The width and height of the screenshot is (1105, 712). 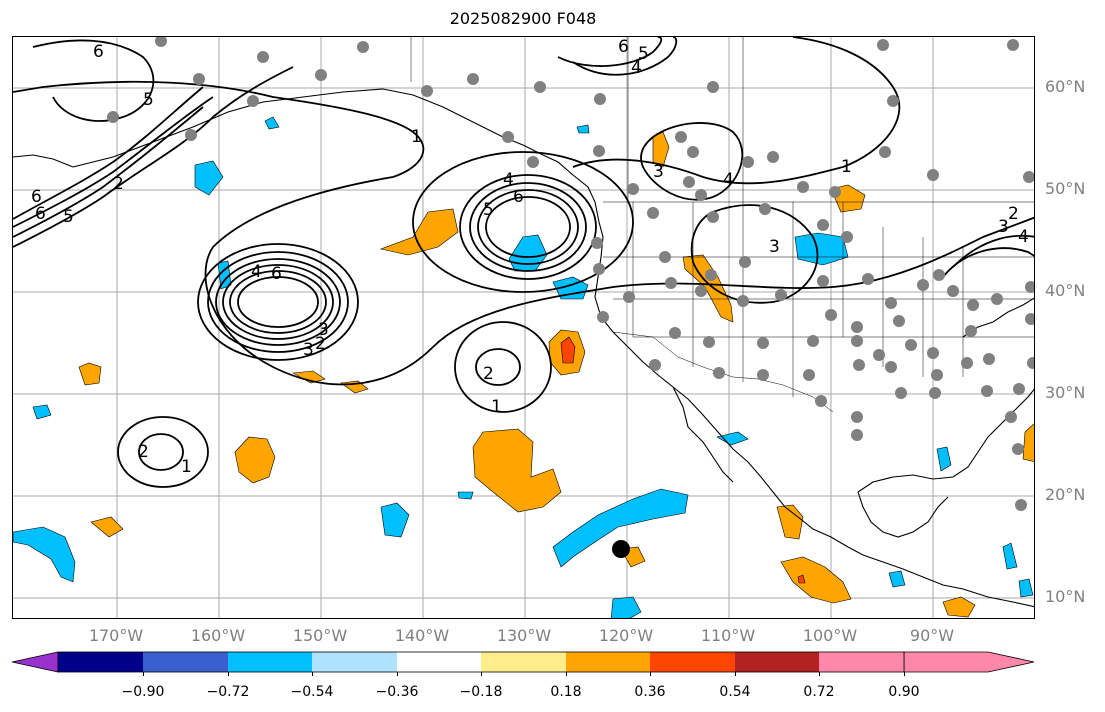 I want to click on colorbar-tick-label: 0.72, so click(x=819, y=692).